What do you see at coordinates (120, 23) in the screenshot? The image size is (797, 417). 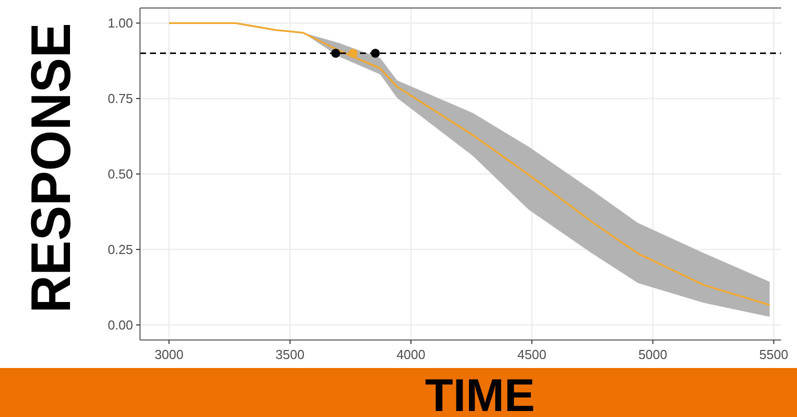 I see `y-tick-label: 1.00` at bounding box center [120, 23].